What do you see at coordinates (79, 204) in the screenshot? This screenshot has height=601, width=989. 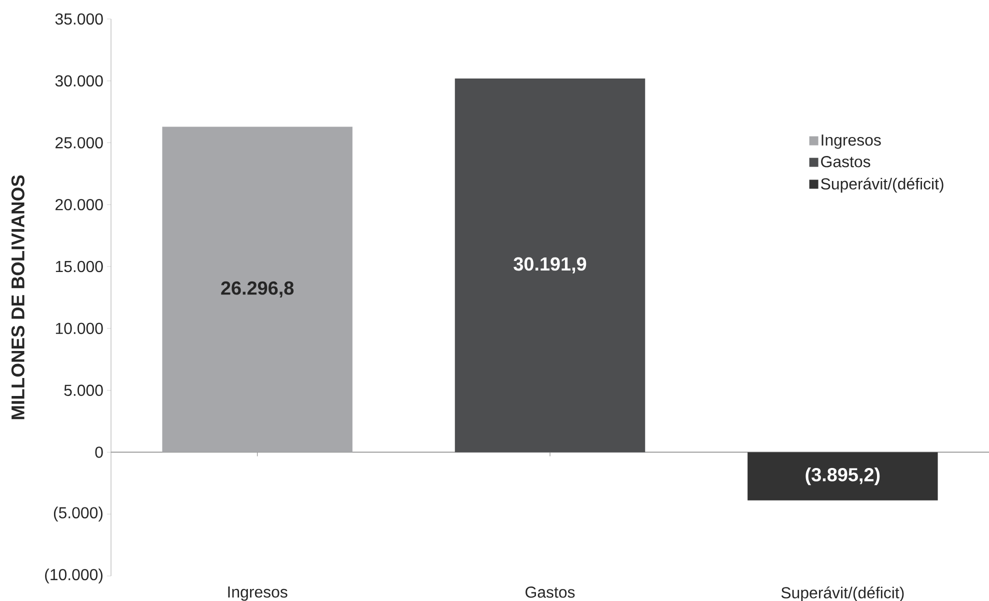 I see `y-tick-label: 20.000` at bounding box center [79, 204].